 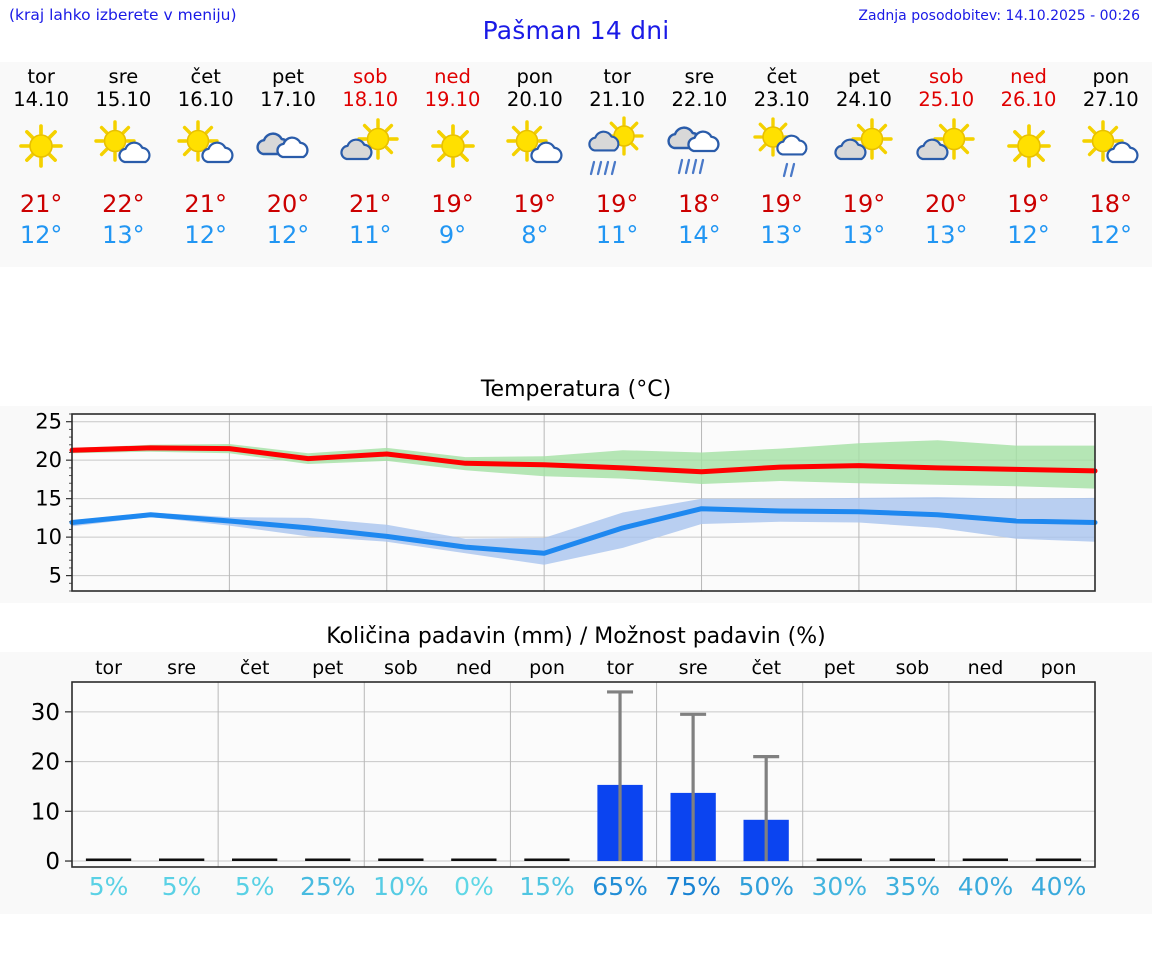 What do you see at coordinates (123, 164) in the screenshot?
I see `day-column: sre 15.10 22° 13°` at bounding box center [123, 164].